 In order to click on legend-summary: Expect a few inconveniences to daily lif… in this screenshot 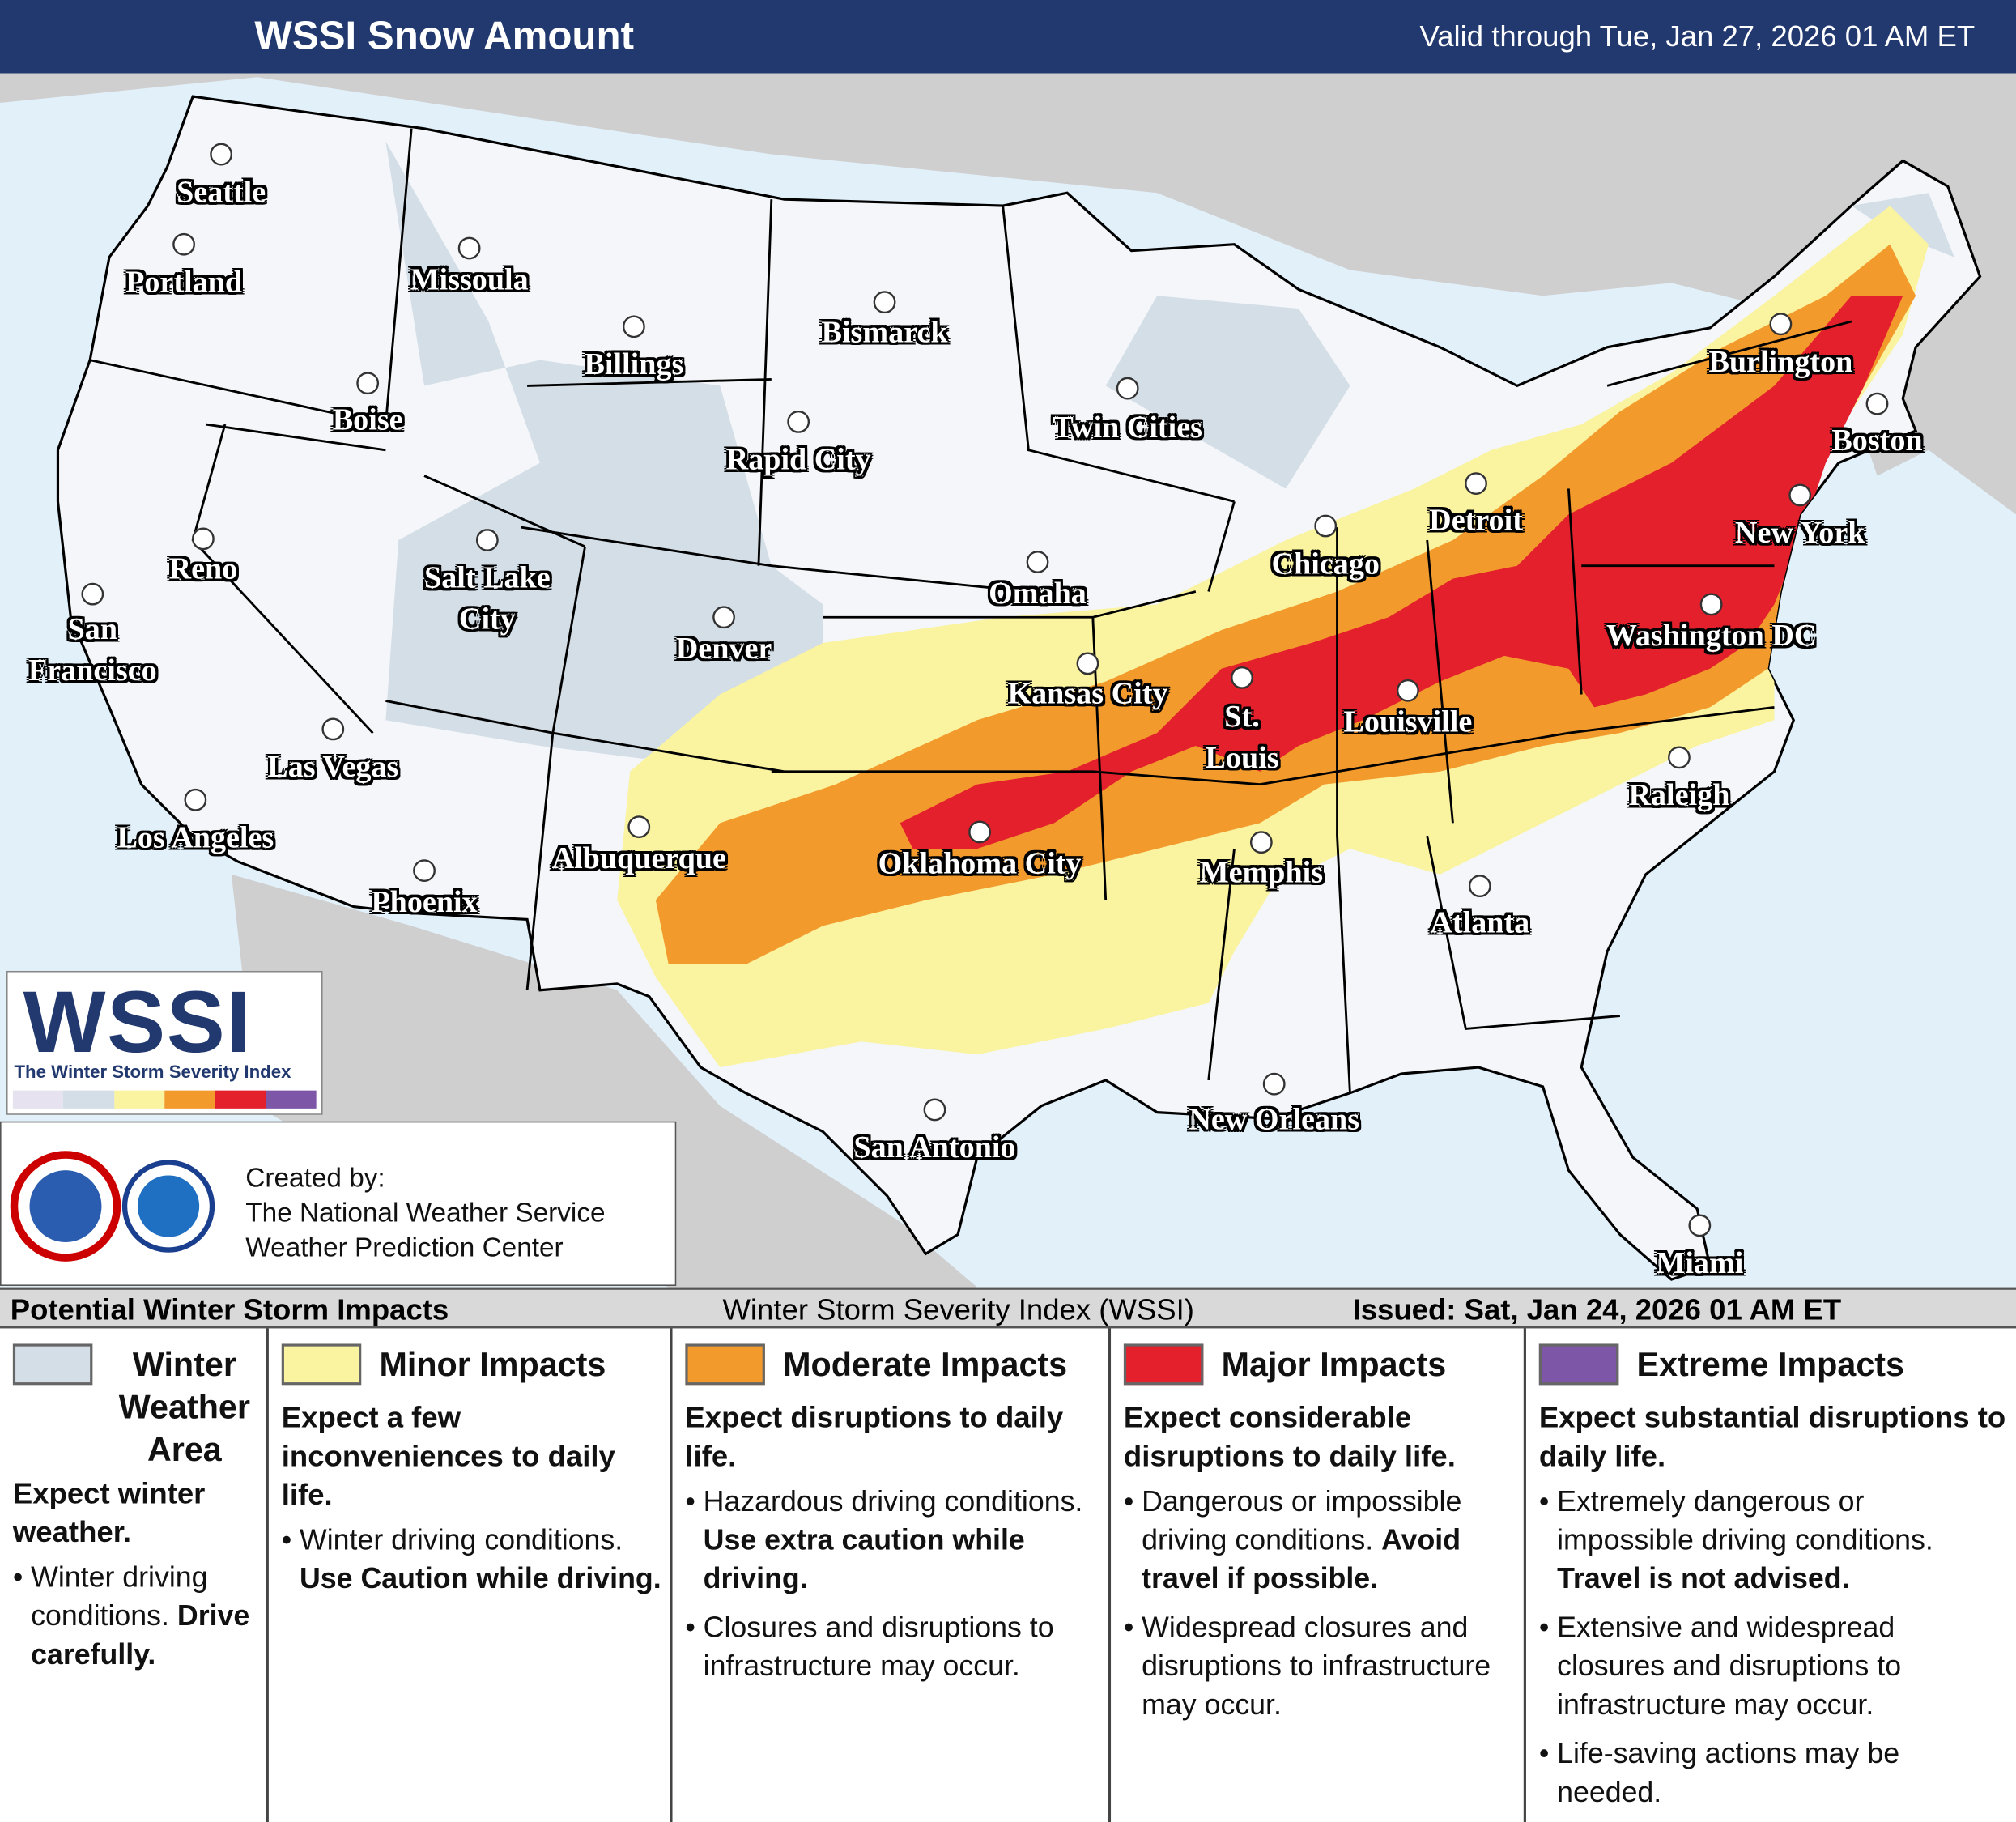, I will do `click(448, 1455)`.